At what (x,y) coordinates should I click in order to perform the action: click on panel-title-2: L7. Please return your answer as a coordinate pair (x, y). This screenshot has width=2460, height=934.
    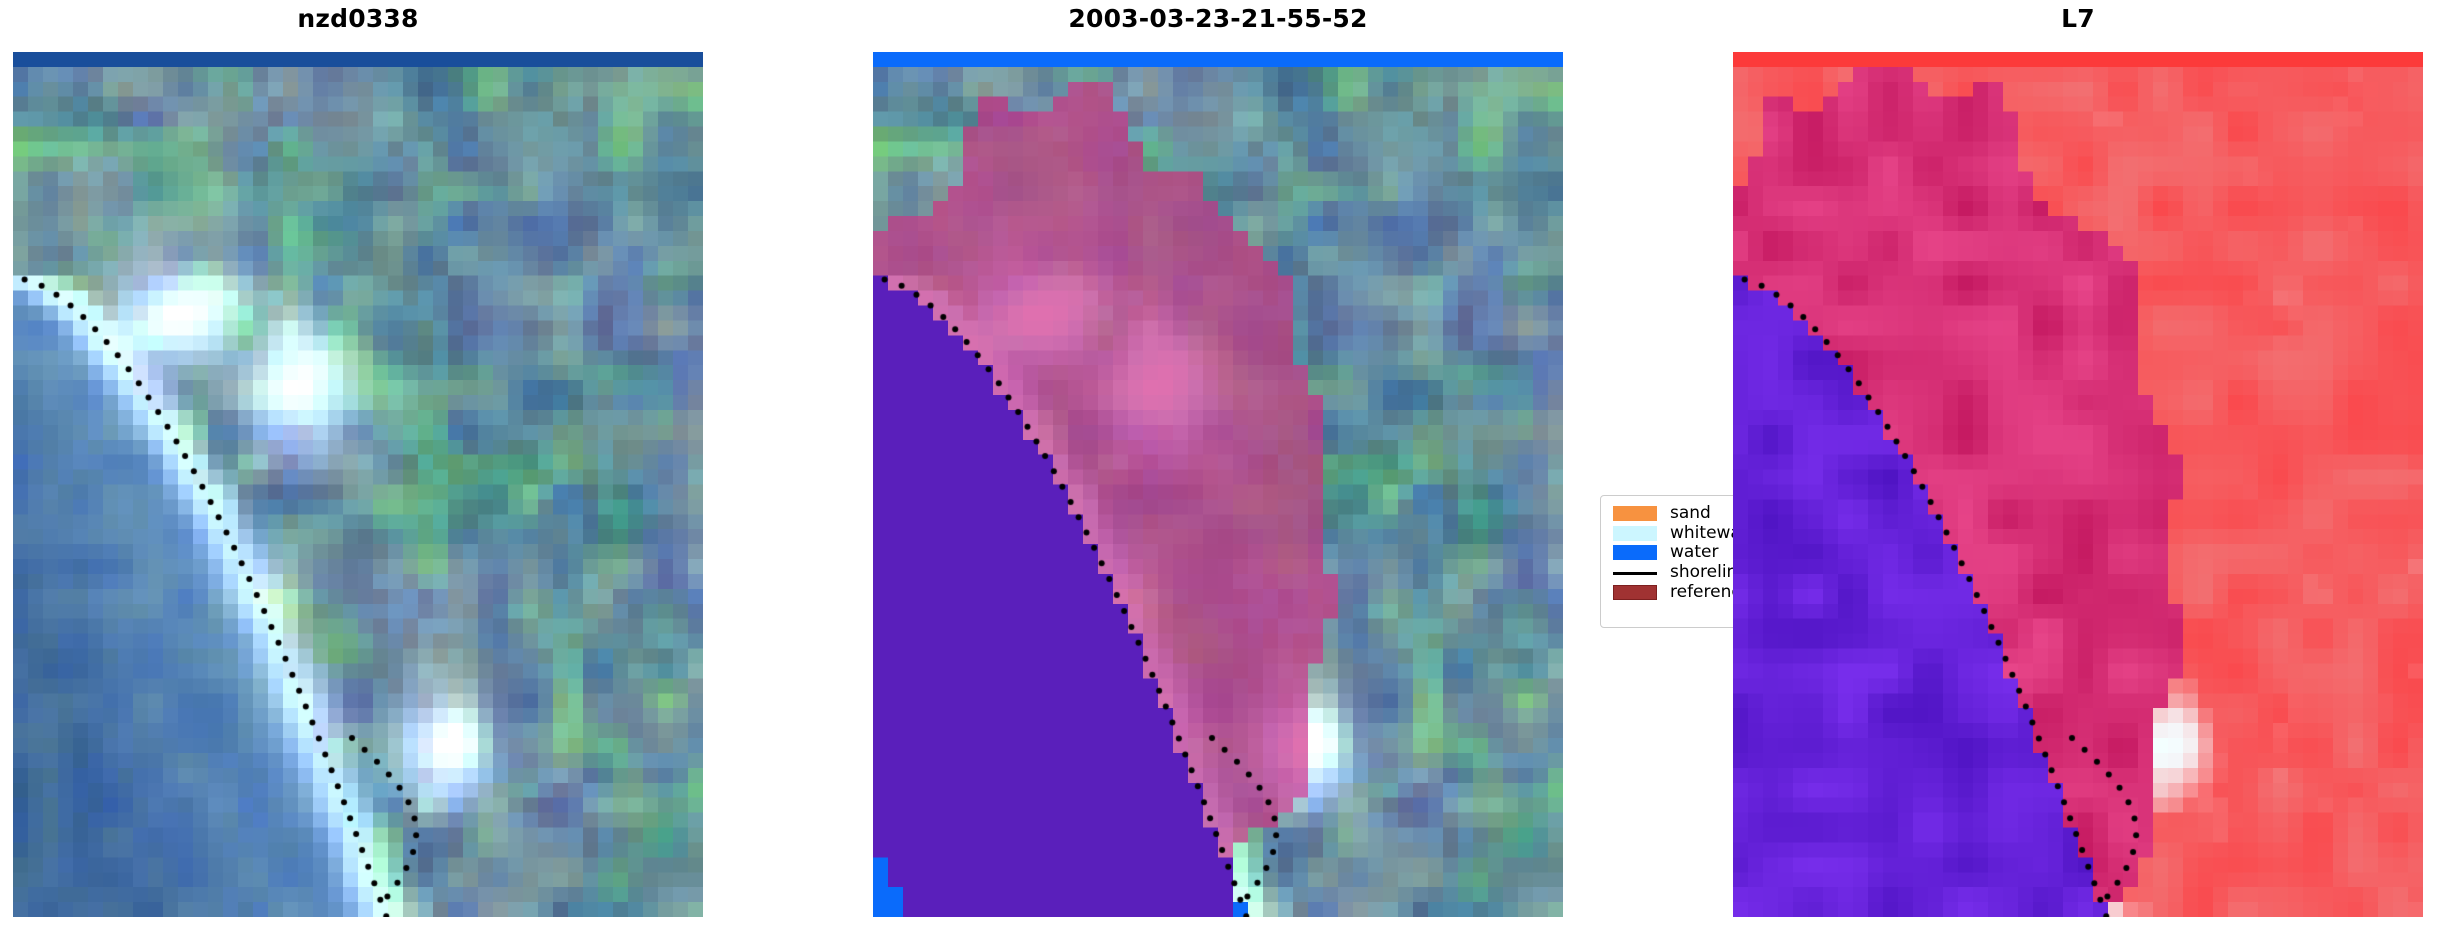
    Looking at the image, I should click on (2078, 18).